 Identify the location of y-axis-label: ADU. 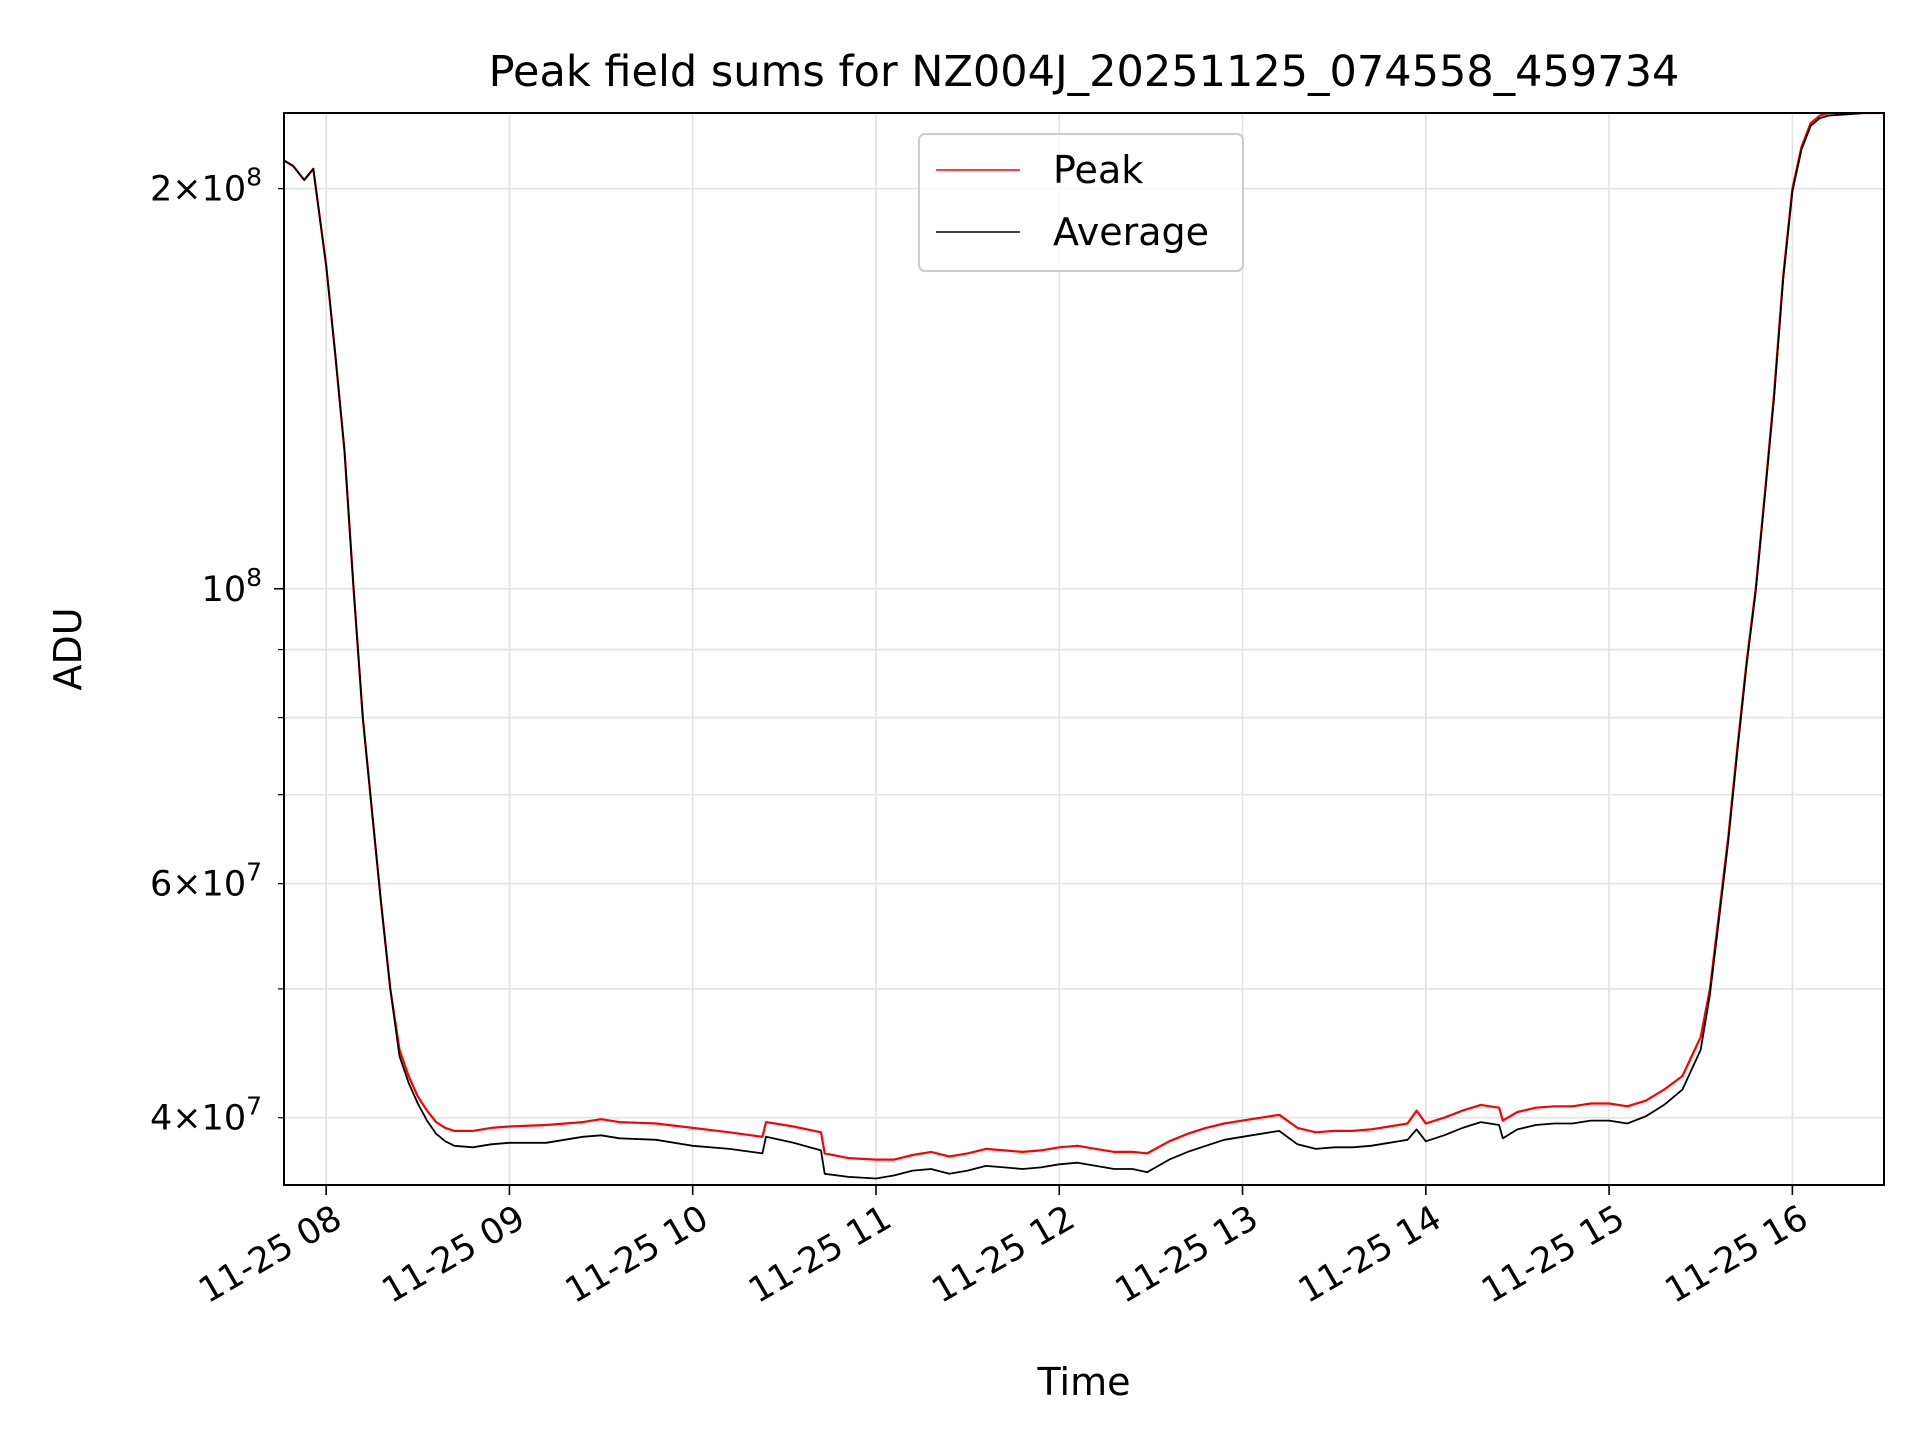
(68, 648).